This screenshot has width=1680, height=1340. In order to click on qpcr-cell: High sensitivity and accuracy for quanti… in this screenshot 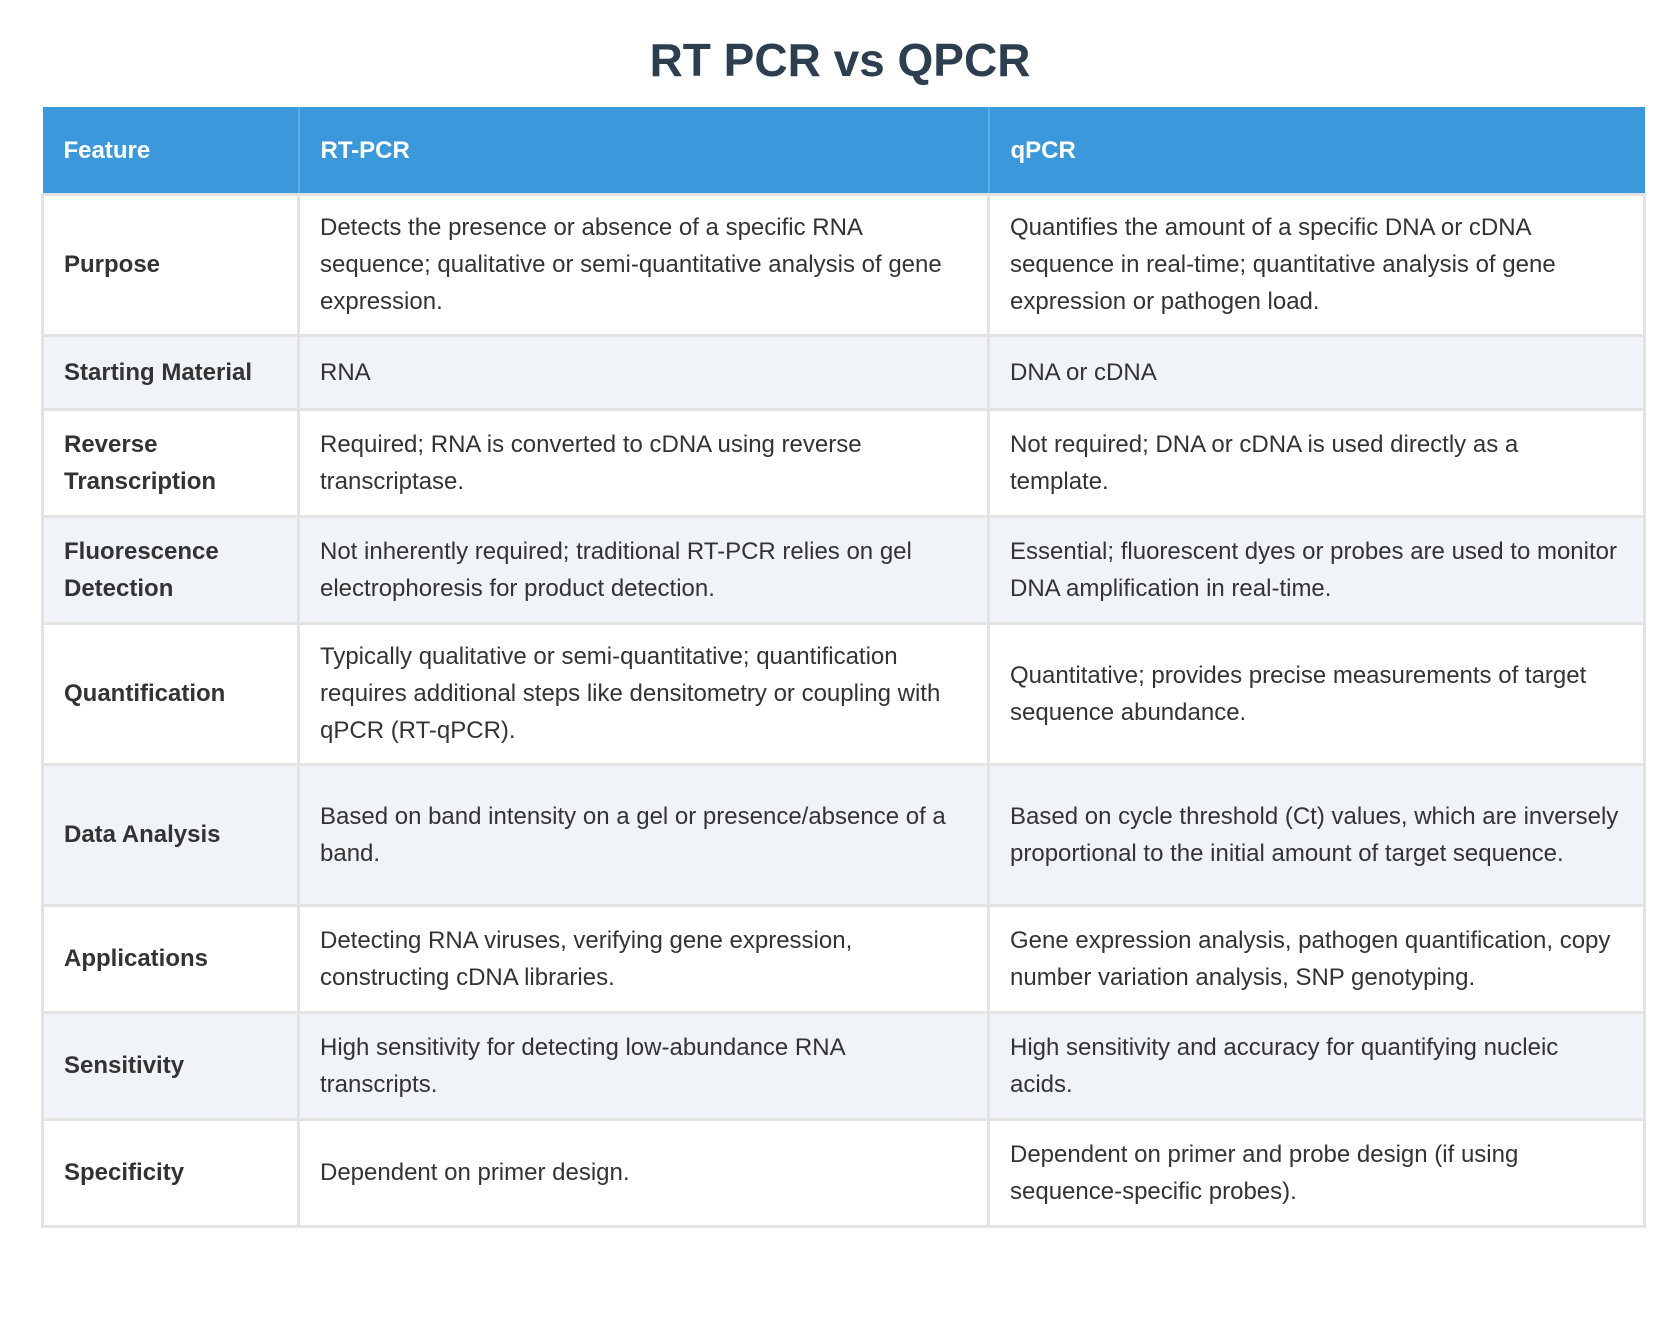, I will do `click(1316, 1066)`.